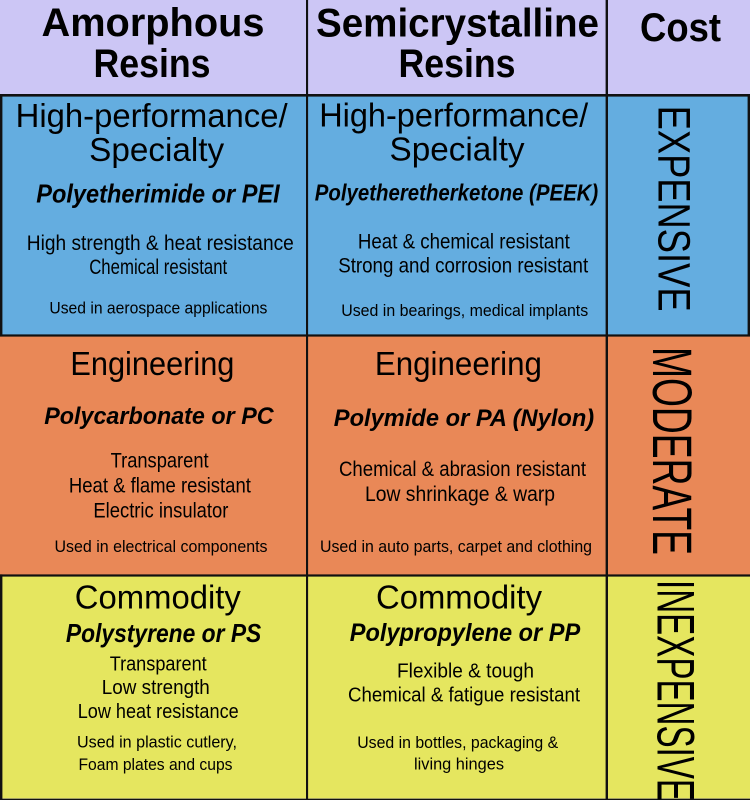 The image size is (750, 800). What do you see at coordinates (158, 308) in the screenshot?
I see `svg-text: Used in aerospace applications` at bounding box center [158, 308].